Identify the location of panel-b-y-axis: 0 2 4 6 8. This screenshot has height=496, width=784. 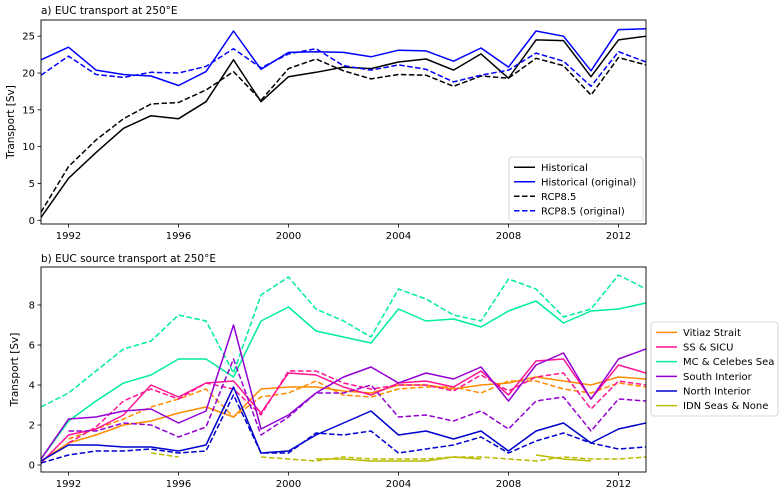
(35, 386).